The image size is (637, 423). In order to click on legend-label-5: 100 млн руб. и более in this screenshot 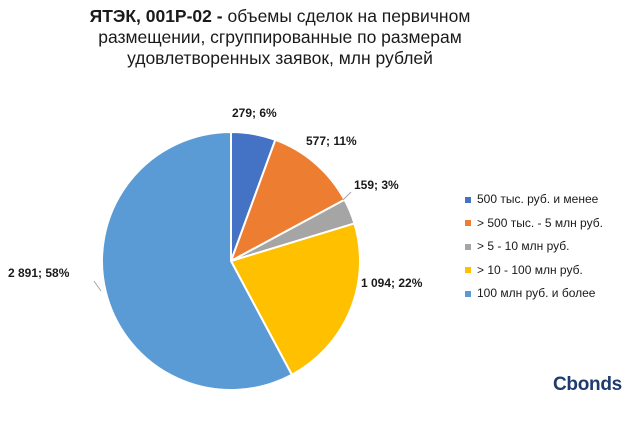, I will do `click(536, 293)`.